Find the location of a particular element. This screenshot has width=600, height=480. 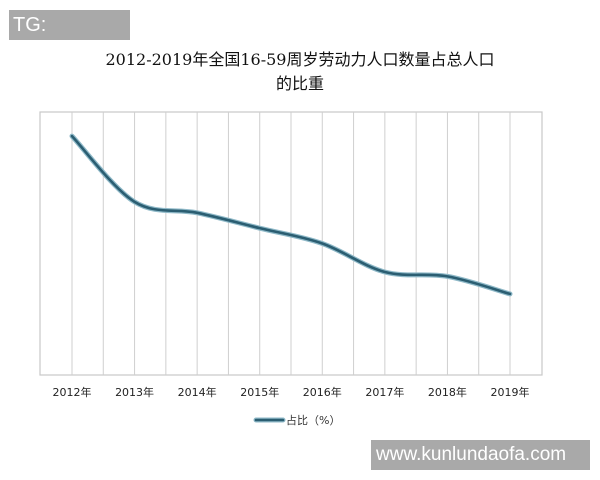

x-tick-label: 2015年 is located at coordinates (259, 392).